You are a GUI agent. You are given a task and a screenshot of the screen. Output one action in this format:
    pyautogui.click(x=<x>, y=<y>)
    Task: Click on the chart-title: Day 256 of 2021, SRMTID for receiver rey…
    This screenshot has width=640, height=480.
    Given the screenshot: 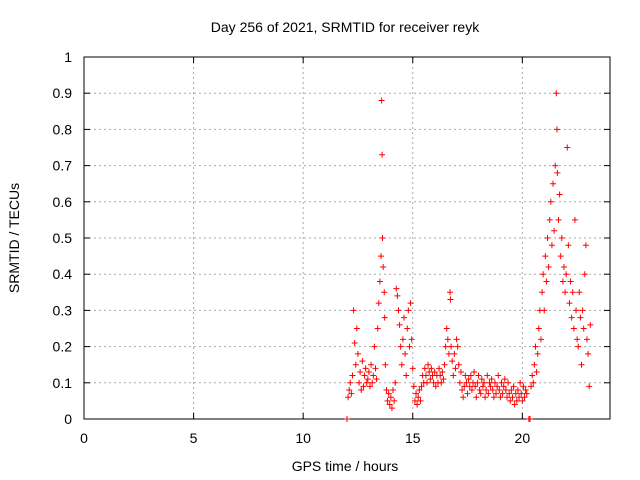 What is the action you would take?
    pyautogui.click(x=345, y=27)
    